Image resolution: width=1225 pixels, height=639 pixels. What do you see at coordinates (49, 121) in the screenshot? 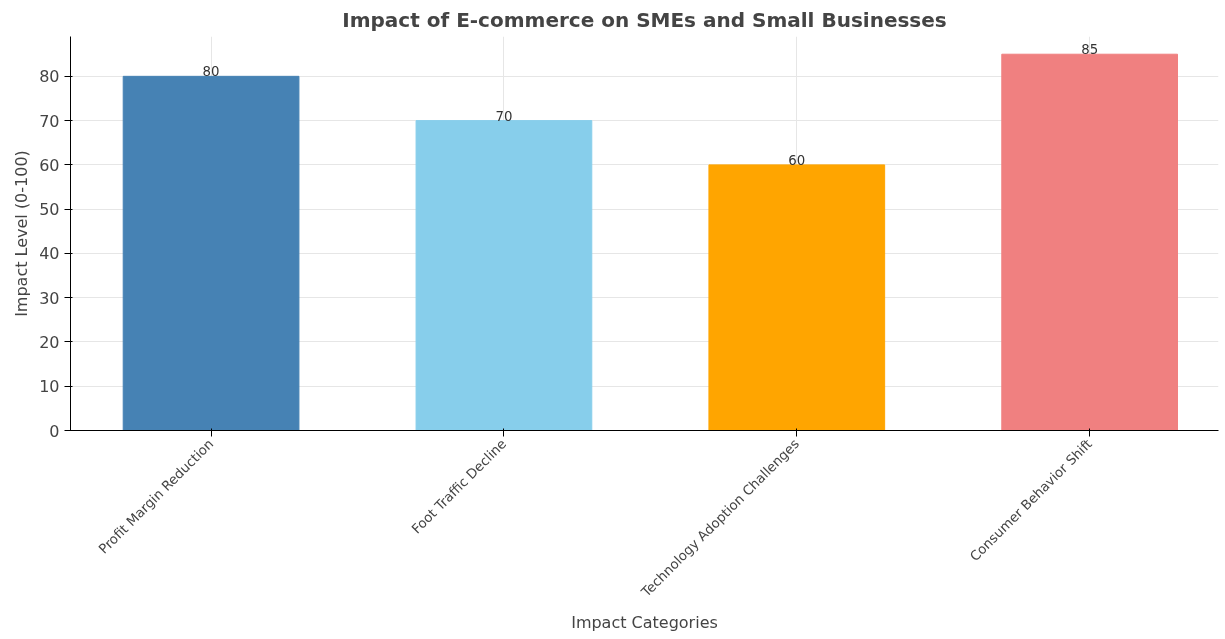
I see `y-tick-label: 70` at bounding box center [49, 121].